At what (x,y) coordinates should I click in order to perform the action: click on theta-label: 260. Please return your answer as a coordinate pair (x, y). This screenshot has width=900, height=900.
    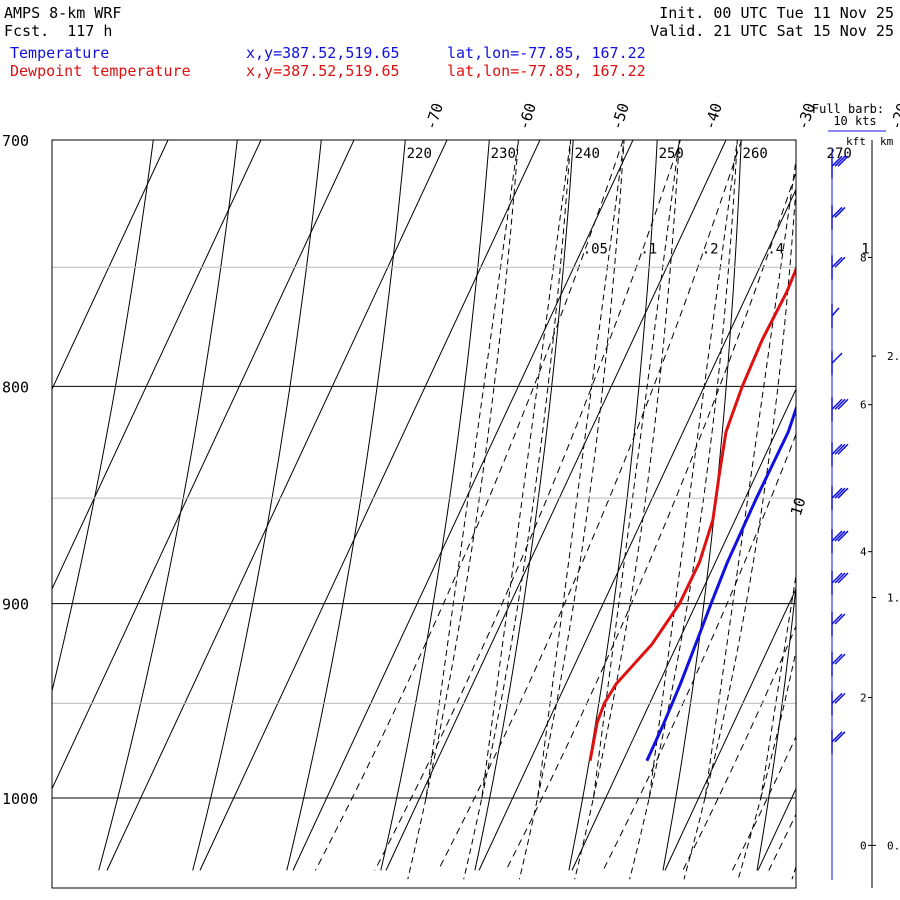
    Looking at the image, I should click on (755, 154).